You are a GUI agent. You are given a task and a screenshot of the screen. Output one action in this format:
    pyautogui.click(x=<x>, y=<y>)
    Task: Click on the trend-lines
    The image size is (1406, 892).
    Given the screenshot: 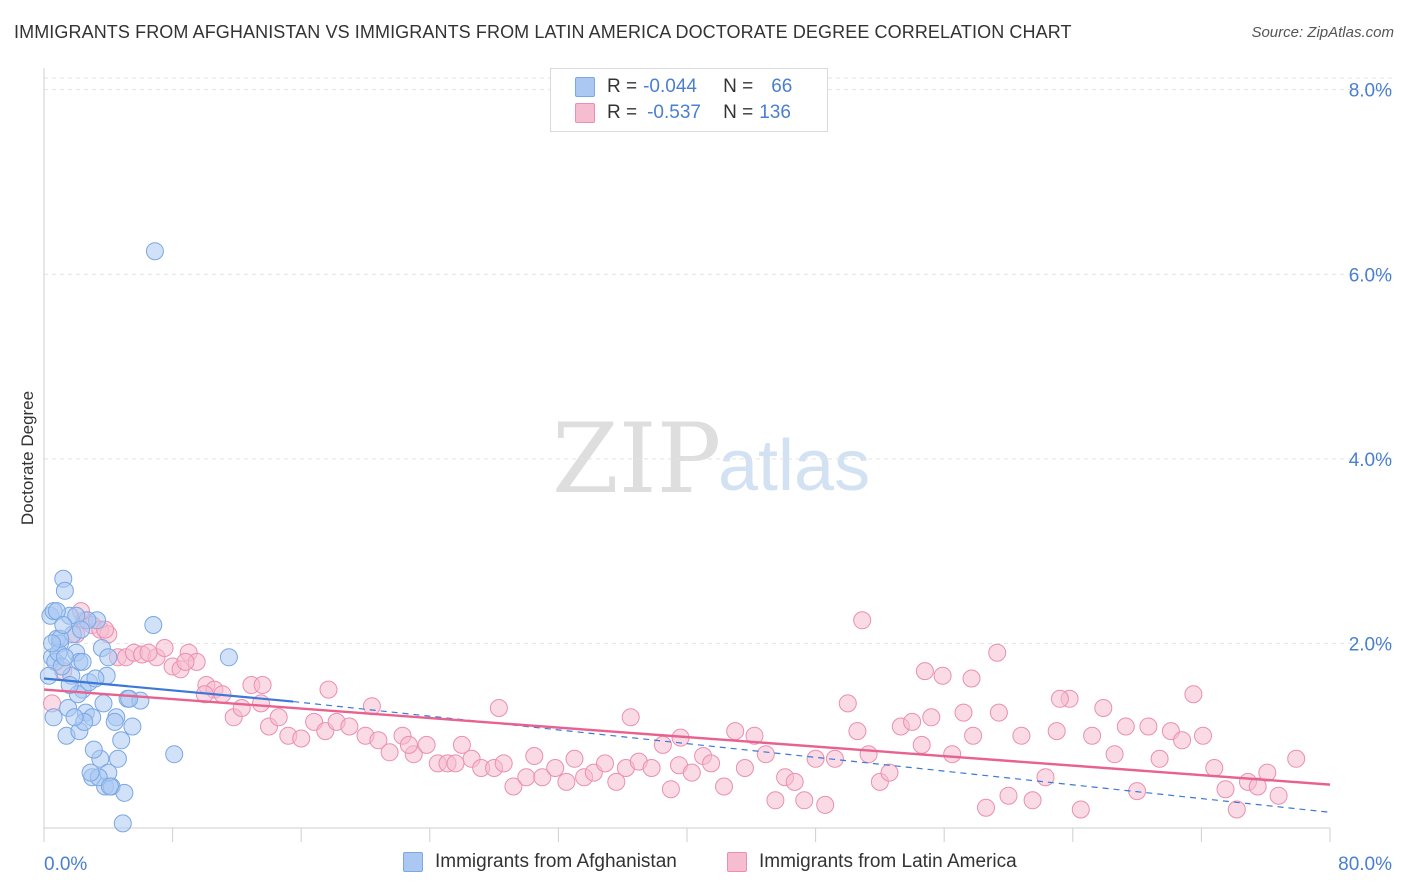 What is the action you would take?
    pyautogui.click(x=687, y=745)
    